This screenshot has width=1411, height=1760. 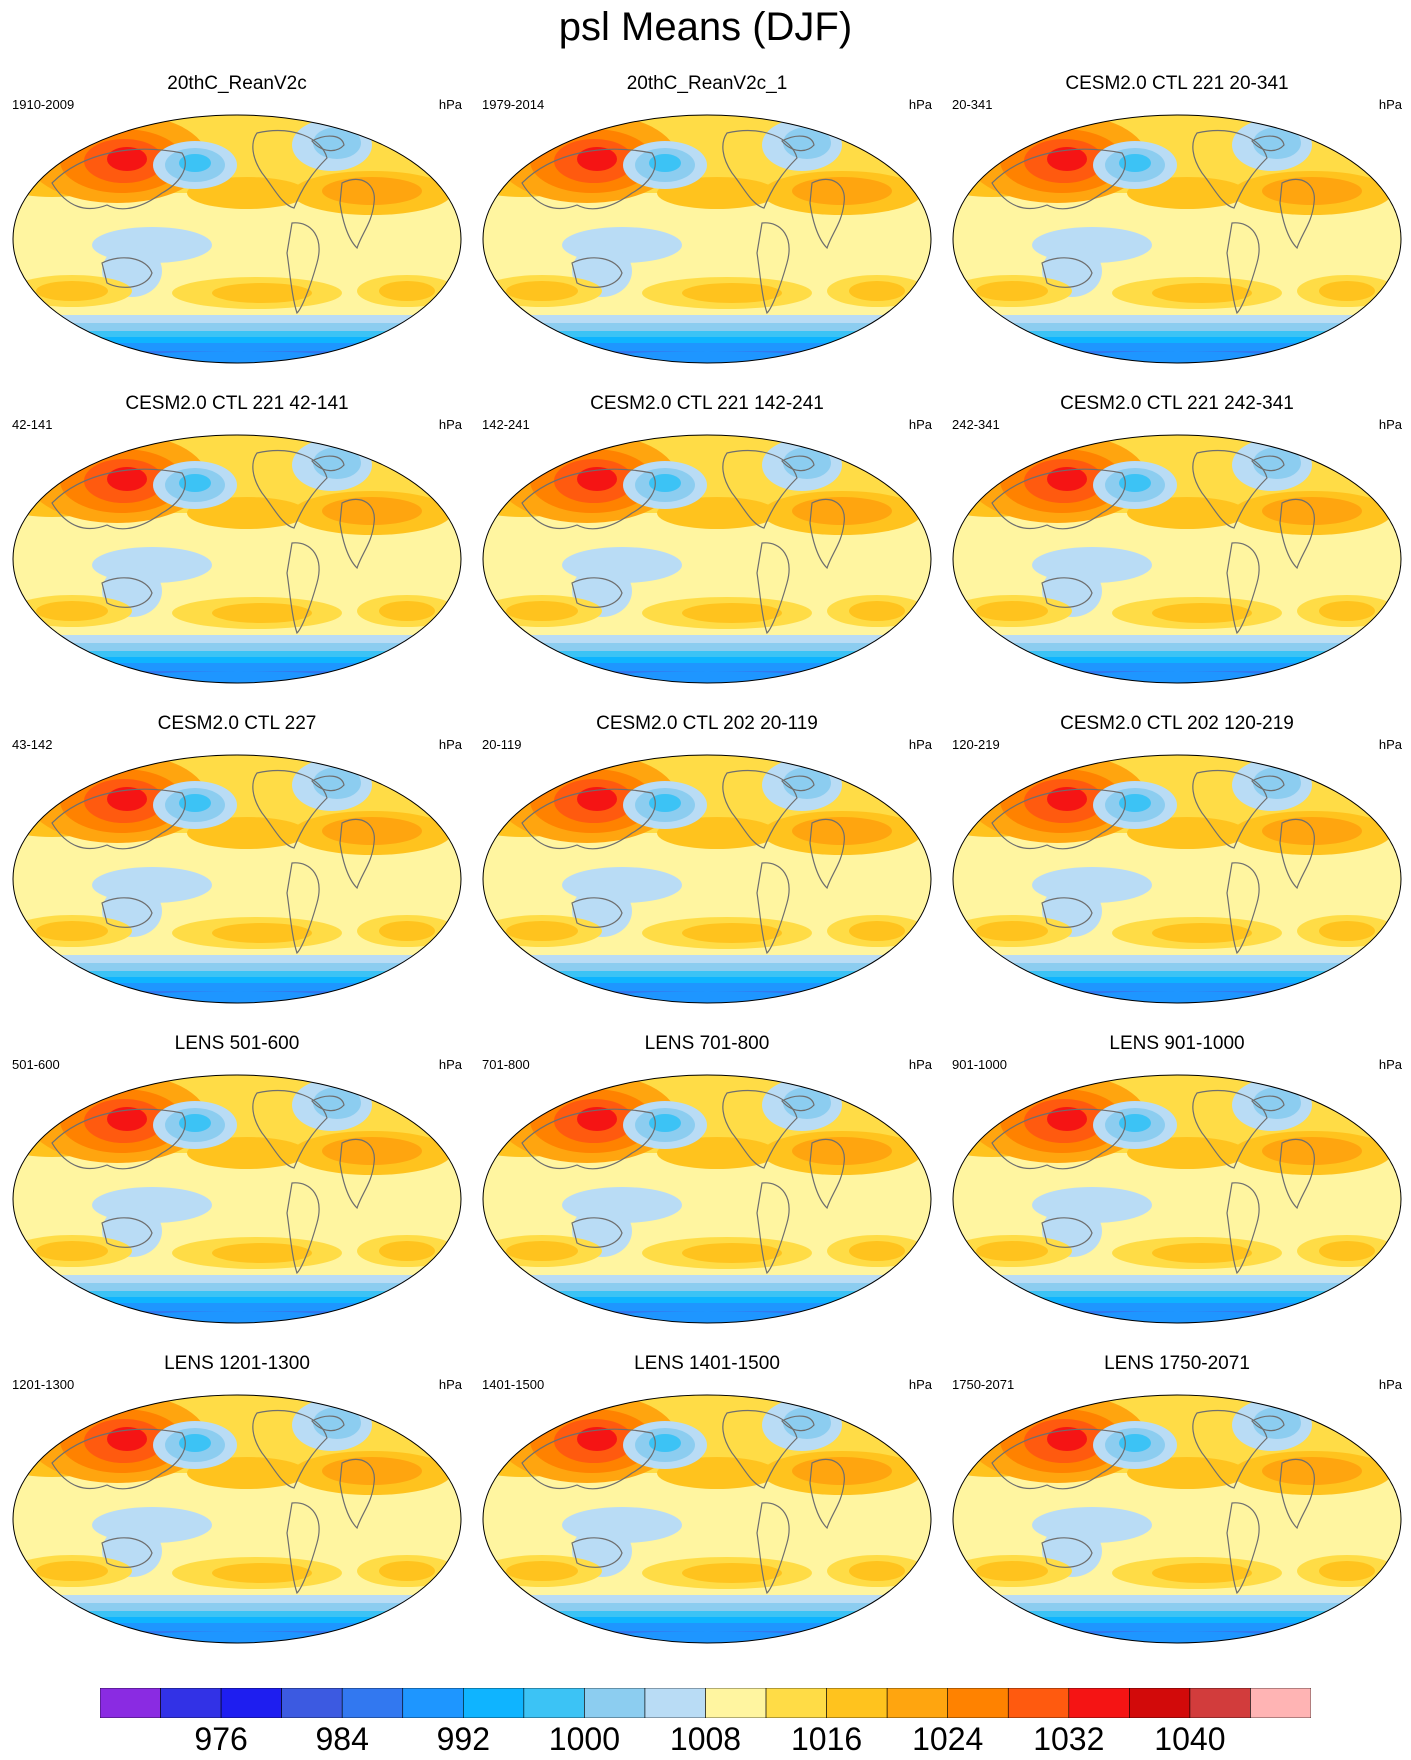 I want to click on map-panel: LENS 701-800 701-800 hPa, so click(x=707, y=1183).